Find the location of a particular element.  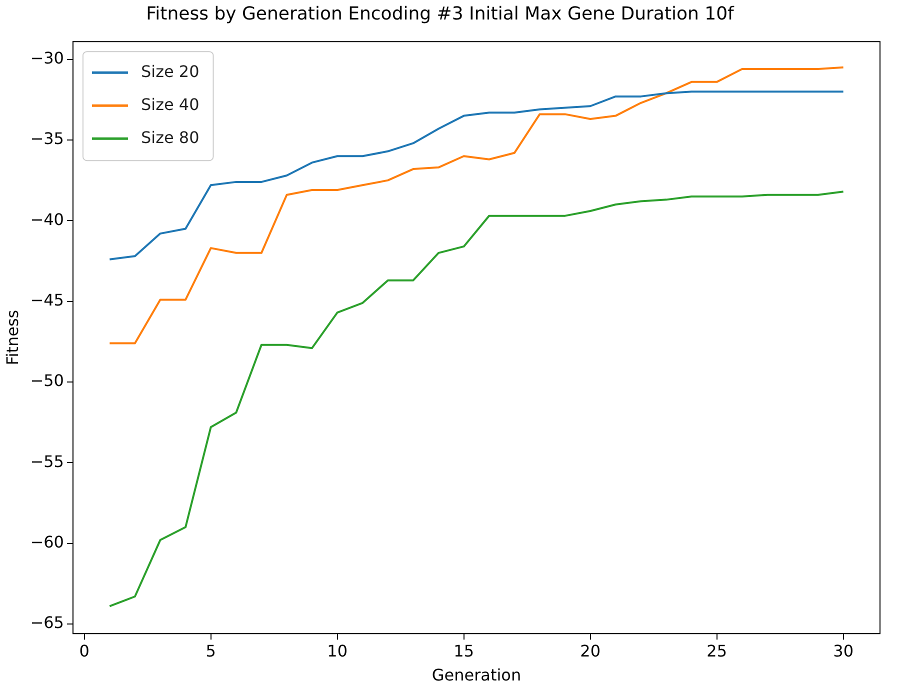

x-tick-label: 25 is located at coordinates (716, 650).